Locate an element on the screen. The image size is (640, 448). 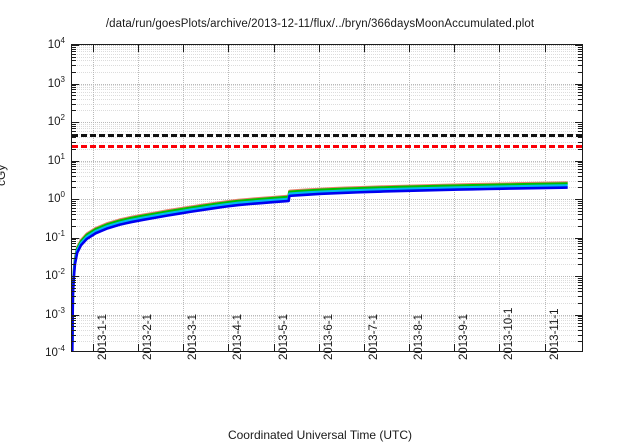
x-tick-label: 2013-2-1 is located at coordinates (147, 336).